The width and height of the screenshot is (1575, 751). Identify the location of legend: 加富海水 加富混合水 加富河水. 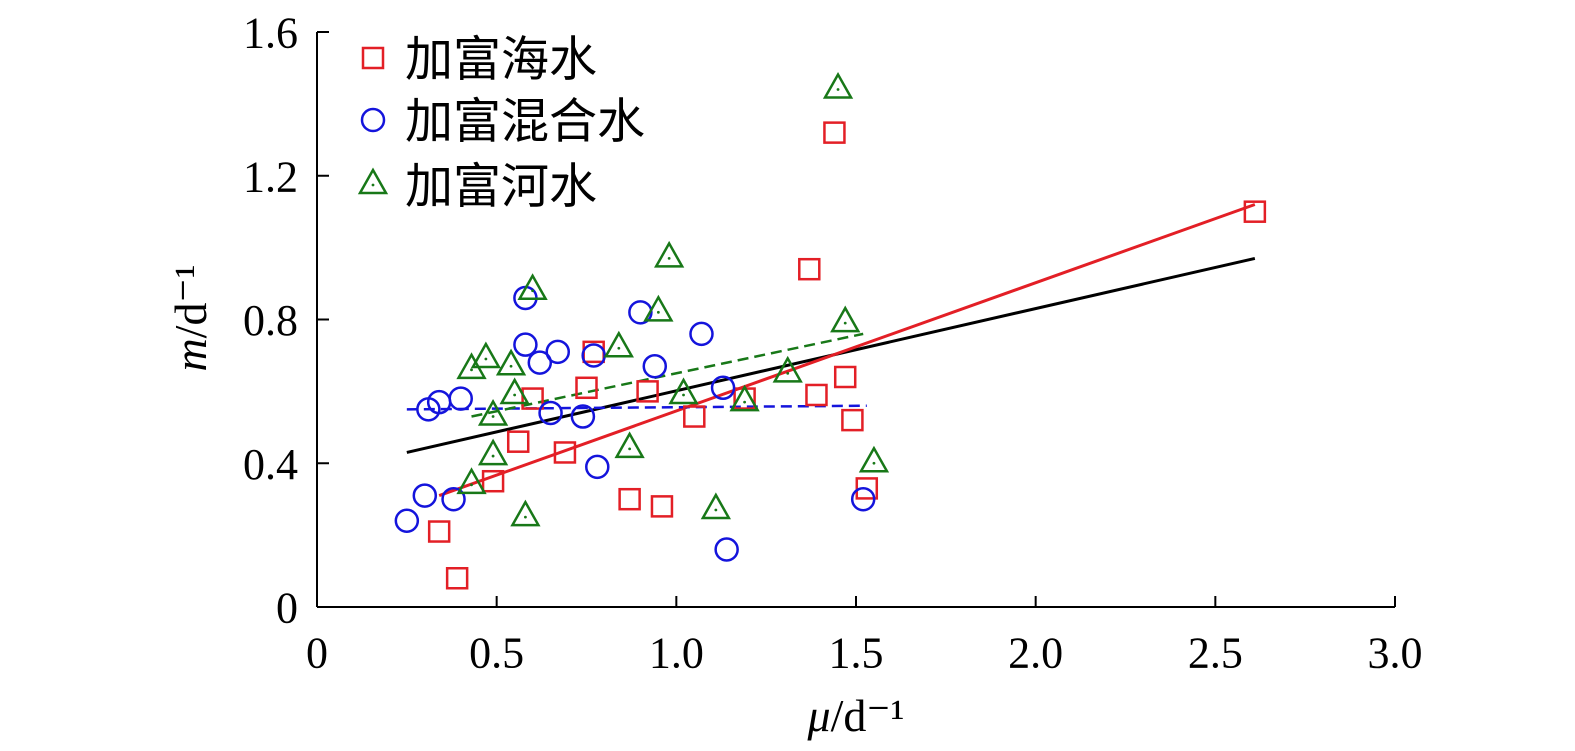
(501, 124).